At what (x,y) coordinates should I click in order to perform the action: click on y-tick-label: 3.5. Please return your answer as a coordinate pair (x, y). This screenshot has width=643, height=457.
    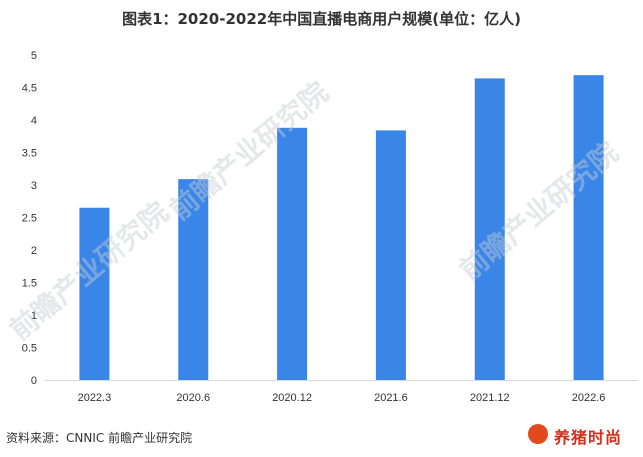
    Looking at the image, I should click on (29, 154).